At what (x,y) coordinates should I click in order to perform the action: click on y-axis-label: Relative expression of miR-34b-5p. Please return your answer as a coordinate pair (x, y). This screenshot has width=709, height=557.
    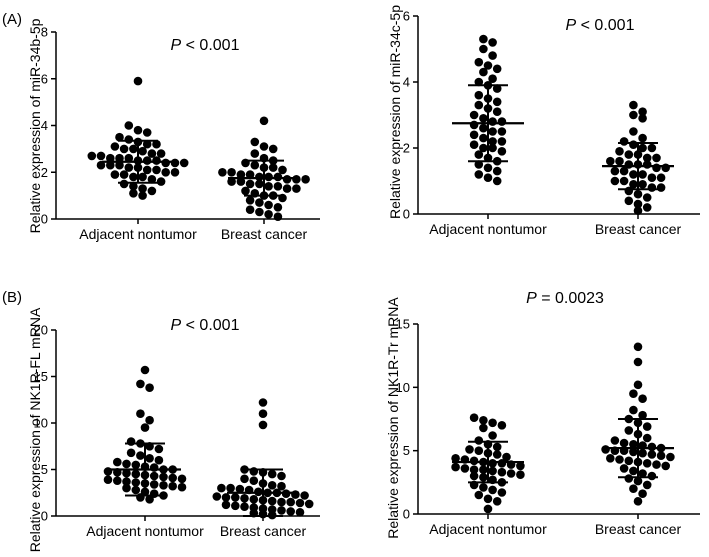
    Looking at the image, I should click on (35, 125).